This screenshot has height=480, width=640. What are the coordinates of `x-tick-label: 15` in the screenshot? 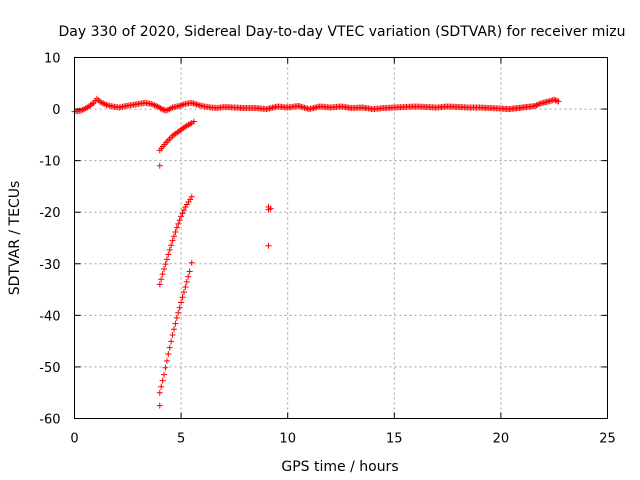 It's located at (394, 439).